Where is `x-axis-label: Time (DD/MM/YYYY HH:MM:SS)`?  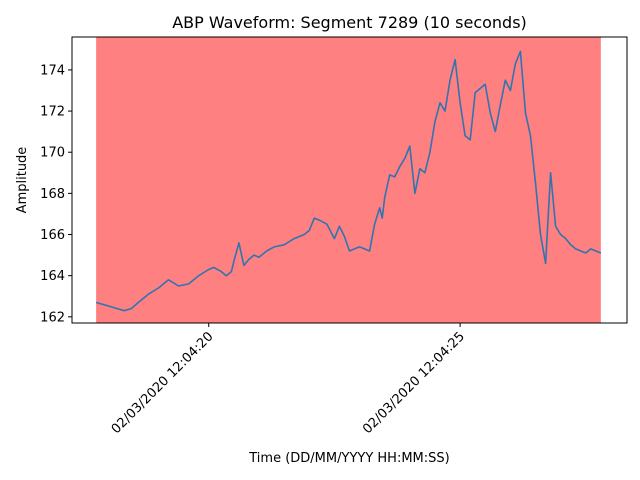
x-axis-label: Time (DD/MM/YYYY HH:MM:SS) is located at coordinates (348, 458).